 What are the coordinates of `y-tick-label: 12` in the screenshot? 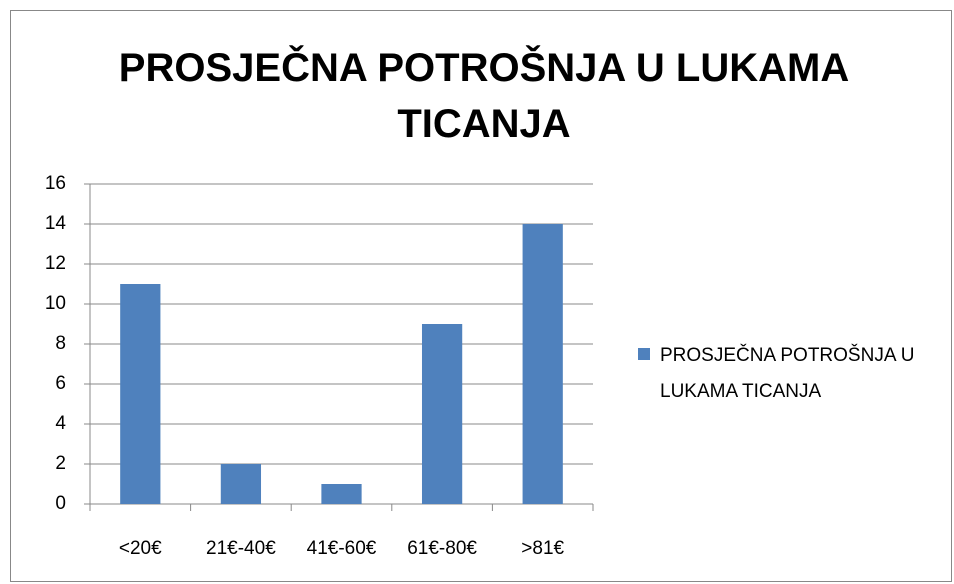 It's located at (55, 263).